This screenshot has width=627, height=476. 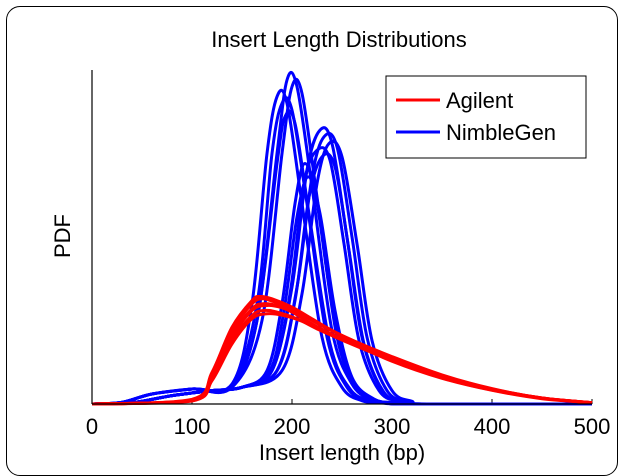 I want to click on x-tick-label: 100, so click(x=192, y=426).